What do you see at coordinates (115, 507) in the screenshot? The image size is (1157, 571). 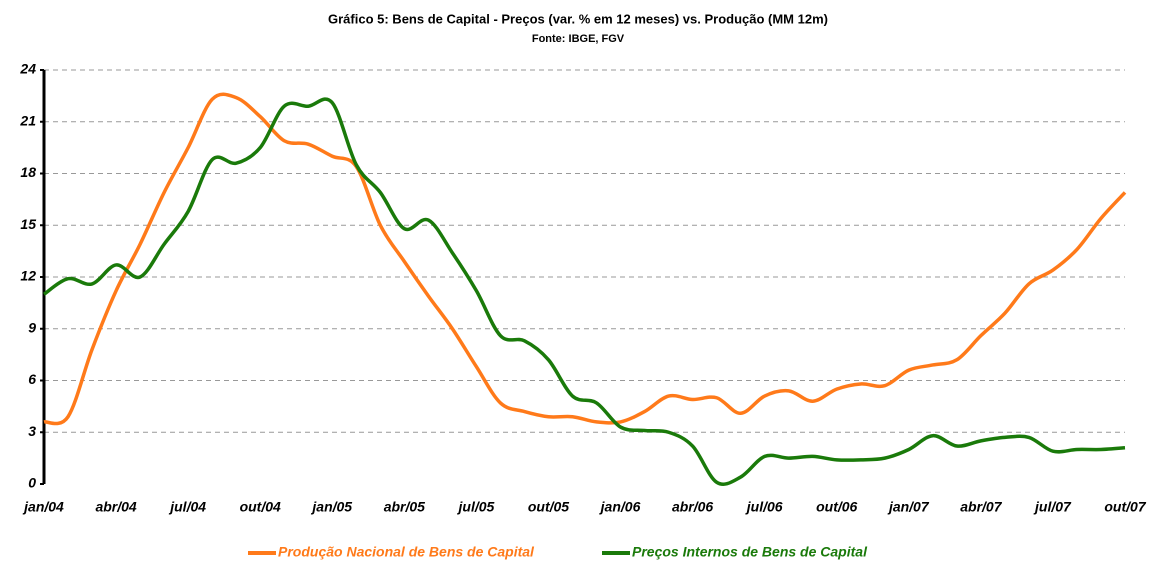 I see `x-tick-label: abr/04` at bounding box center [115, 507].